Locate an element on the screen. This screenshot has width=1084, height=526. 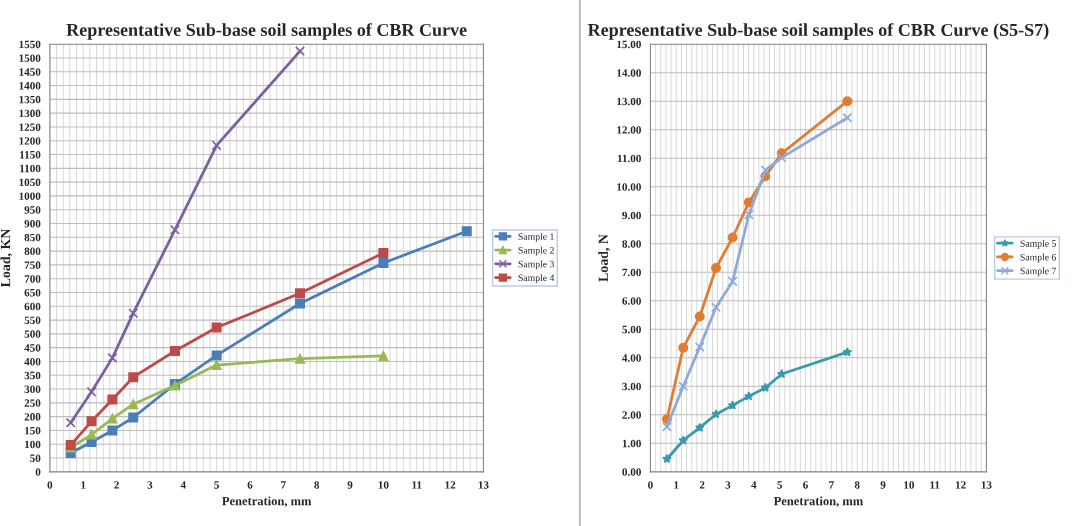
legend-label: Sample 4 is located at coordinates (536, 279).